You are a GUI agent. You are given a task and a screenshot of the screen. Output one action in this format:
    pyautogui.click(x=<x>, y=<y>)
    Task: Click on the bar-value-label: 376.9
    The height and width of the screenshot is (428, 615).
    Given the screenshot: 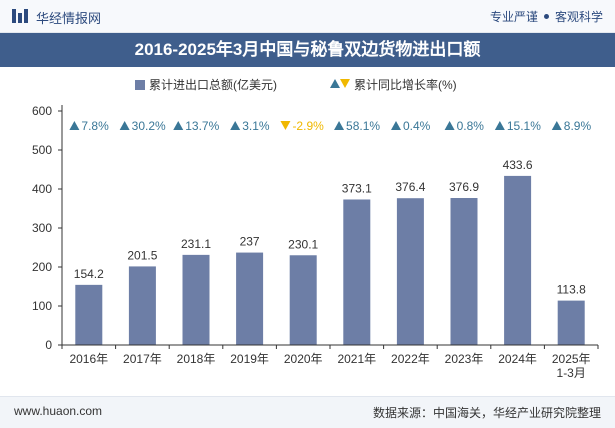 What is the action you would take?
    pyautogui.click(x=464, y=187)
    